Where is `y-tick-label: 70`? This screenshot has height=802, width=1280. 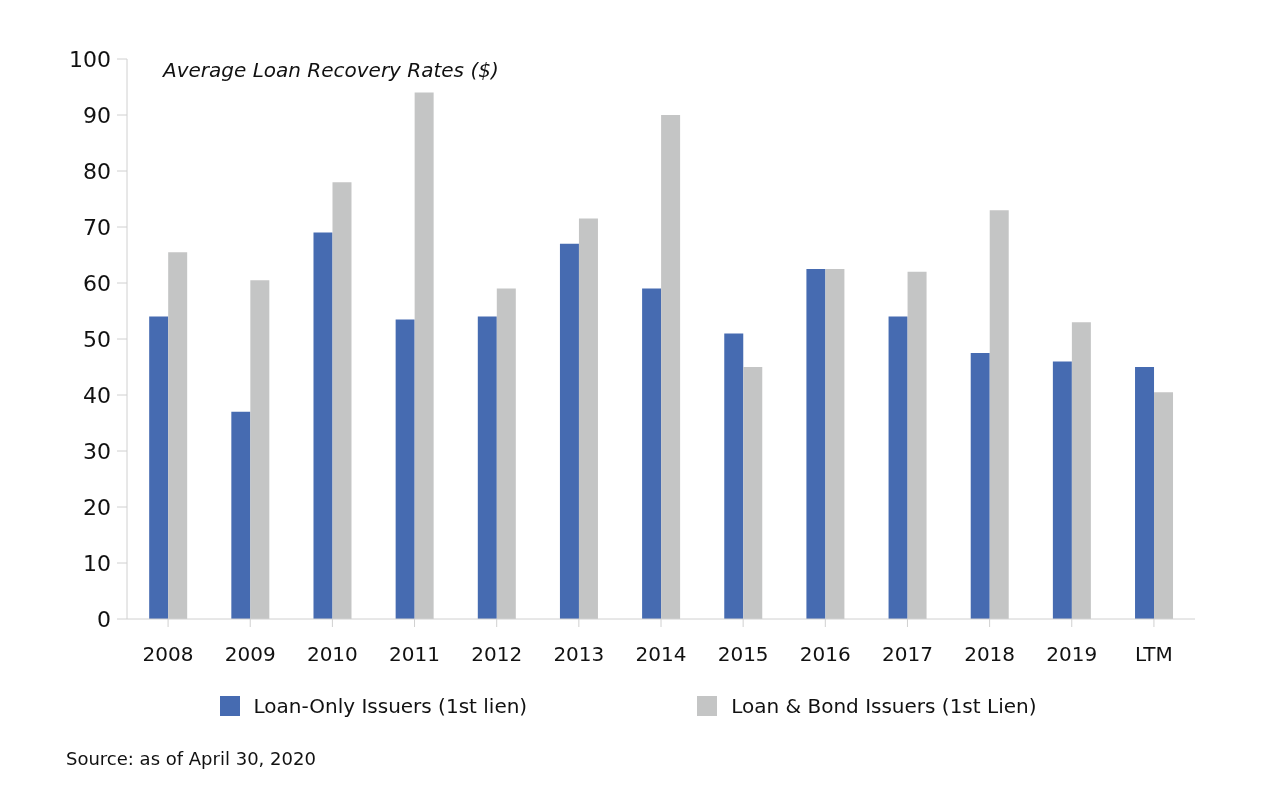 y-tick-label: 70 is located at coordinates (97, 227).